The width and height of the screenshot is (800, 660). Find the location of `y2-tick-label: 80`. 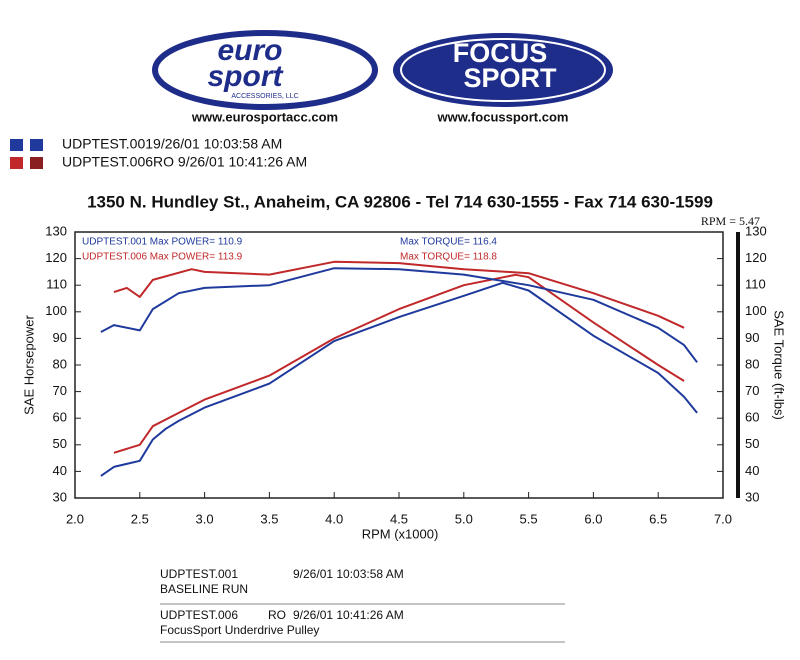

y2-tick-label: 80 is located at coordinates (752, 363).